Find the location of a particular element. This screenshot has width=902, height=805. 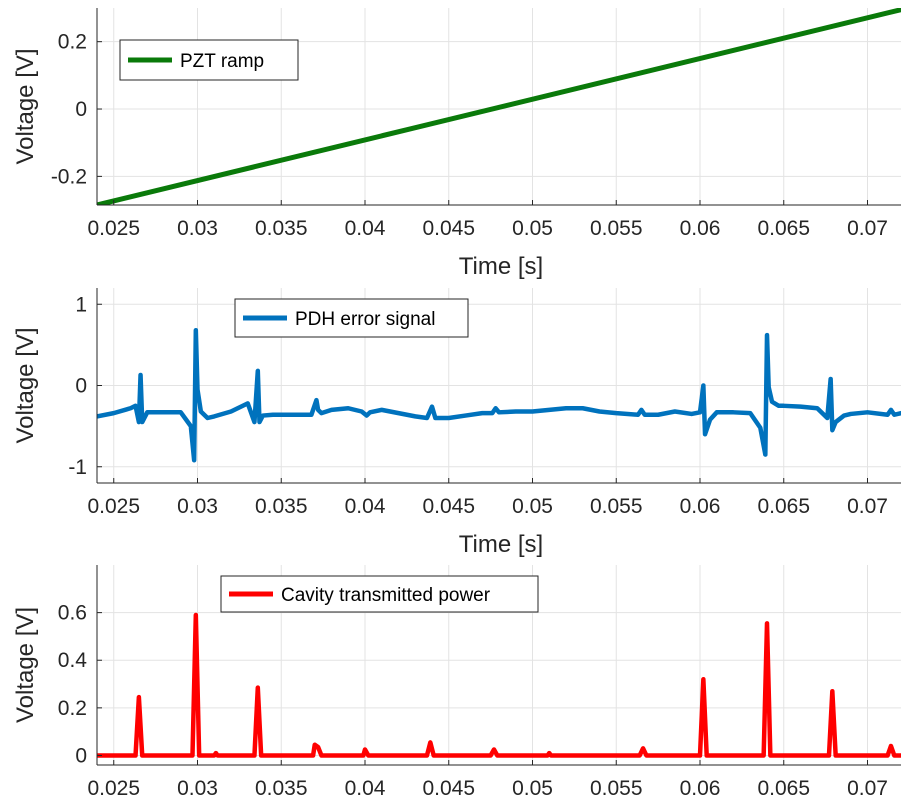

legend-box is located at coordinates (379, 594).